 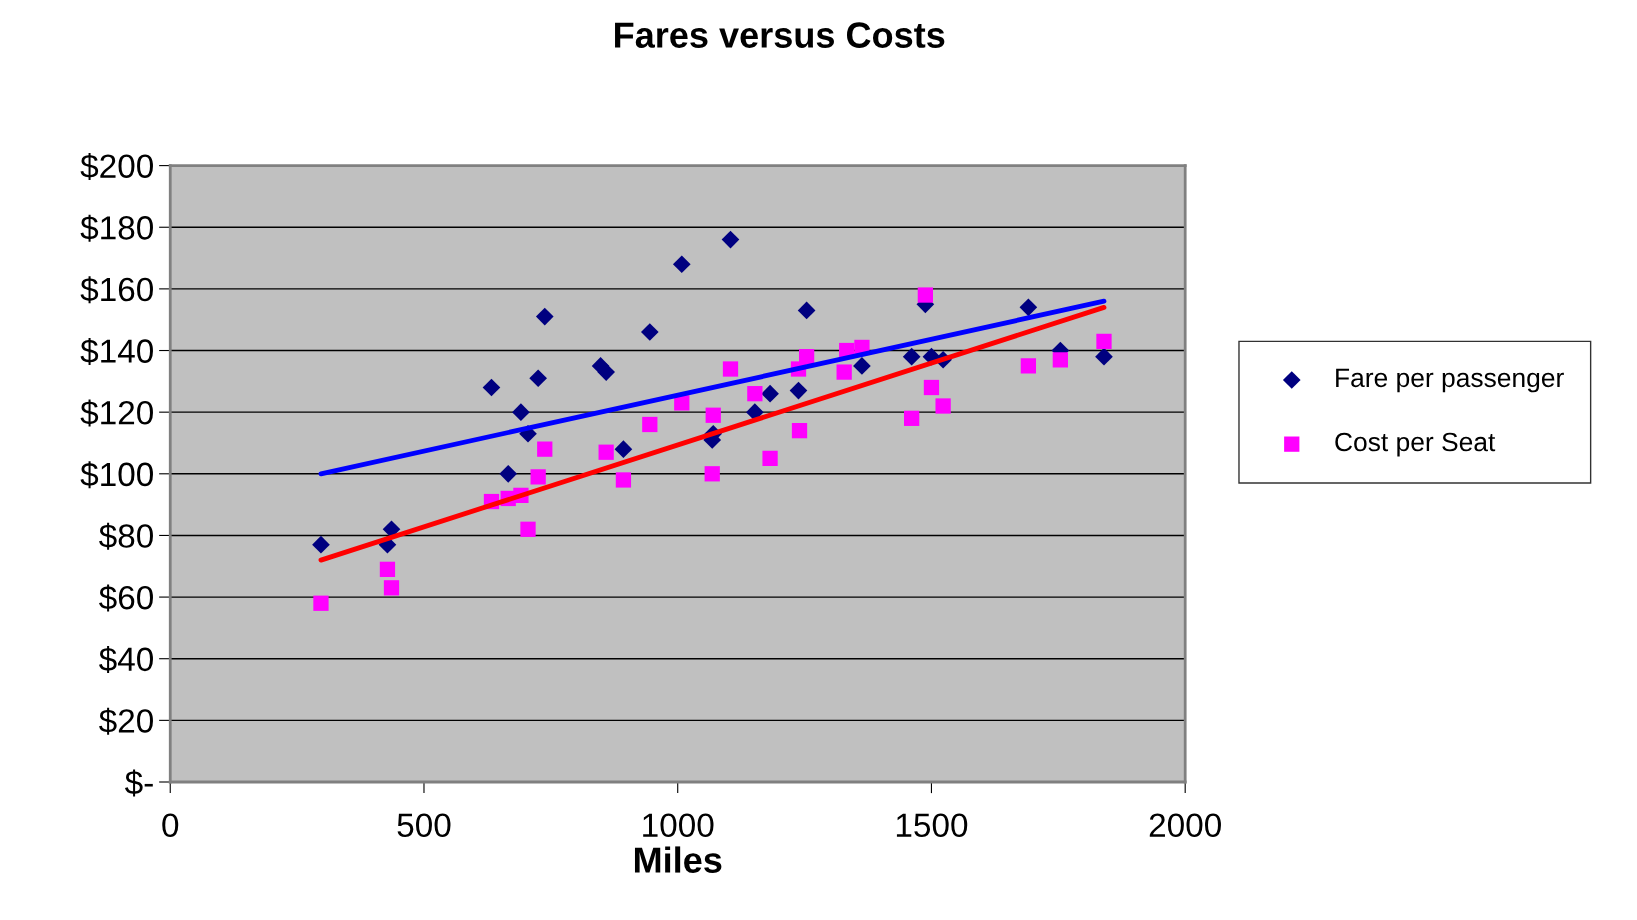 What do you see at coordinates (678, 825) in the screenshot?
I see `x-tick-label: 1000` at bounding box center [678, 825].